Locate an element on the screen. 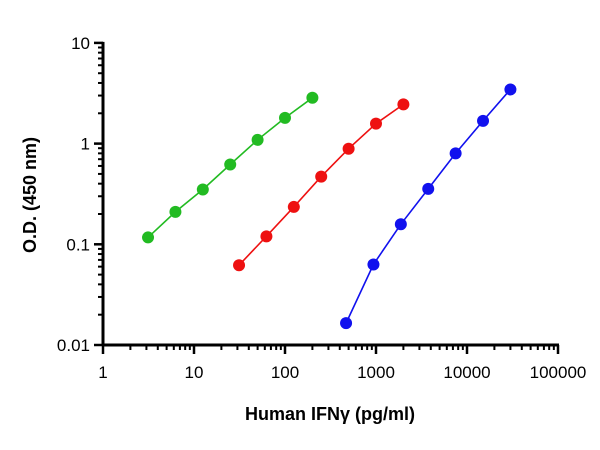 The height and width of the screenshot is (450, 600). x-axis-title: Human IFNγ (pg/ml) is located at coordinates (330, 414).